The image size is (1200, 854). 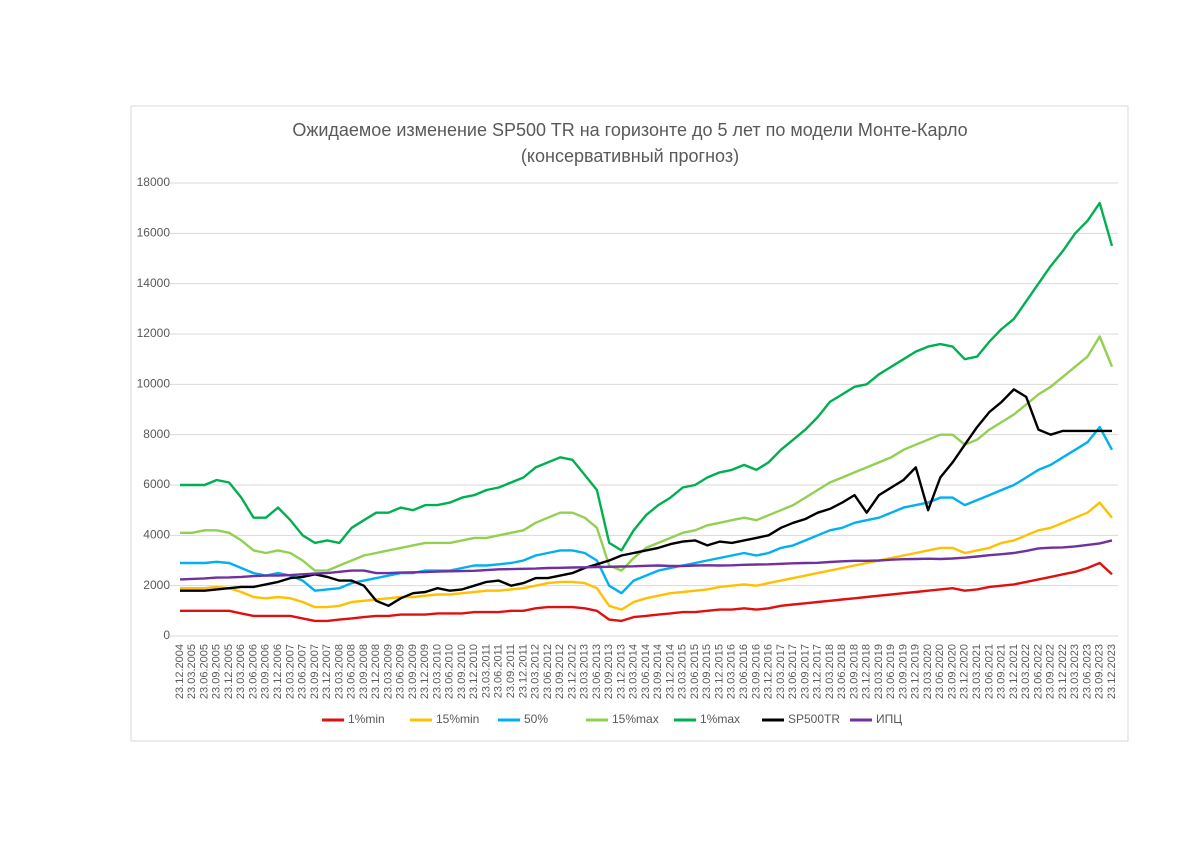 I want to click on x-tick-label: 23.03.2008, so click(x=339, y=671).